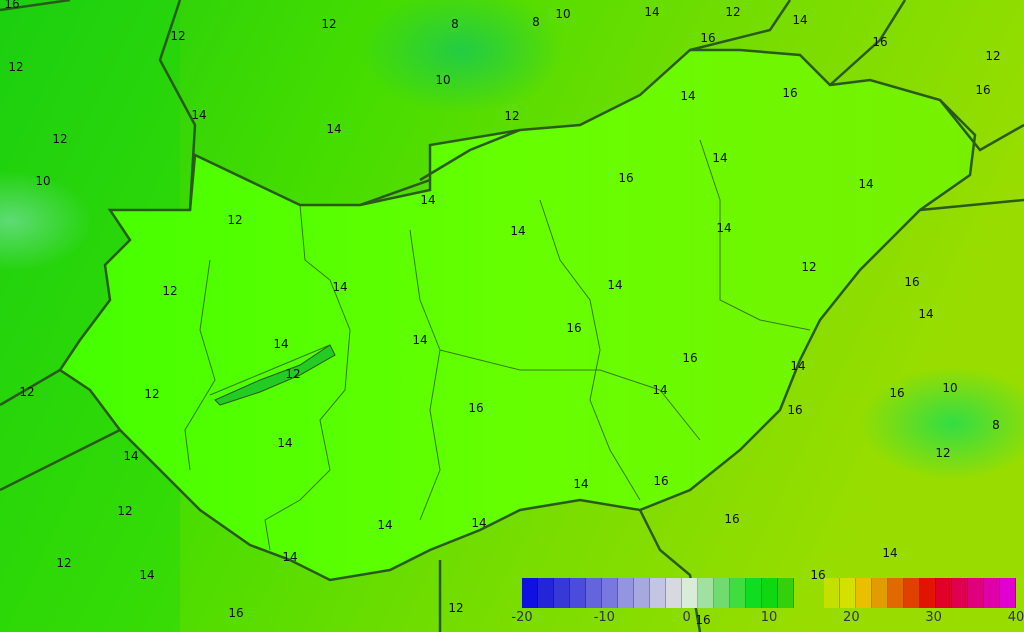  What do you see at coordinates (275, 375) in the screenshot?
I see `lake-balaton` at bounding box center [275, 375].